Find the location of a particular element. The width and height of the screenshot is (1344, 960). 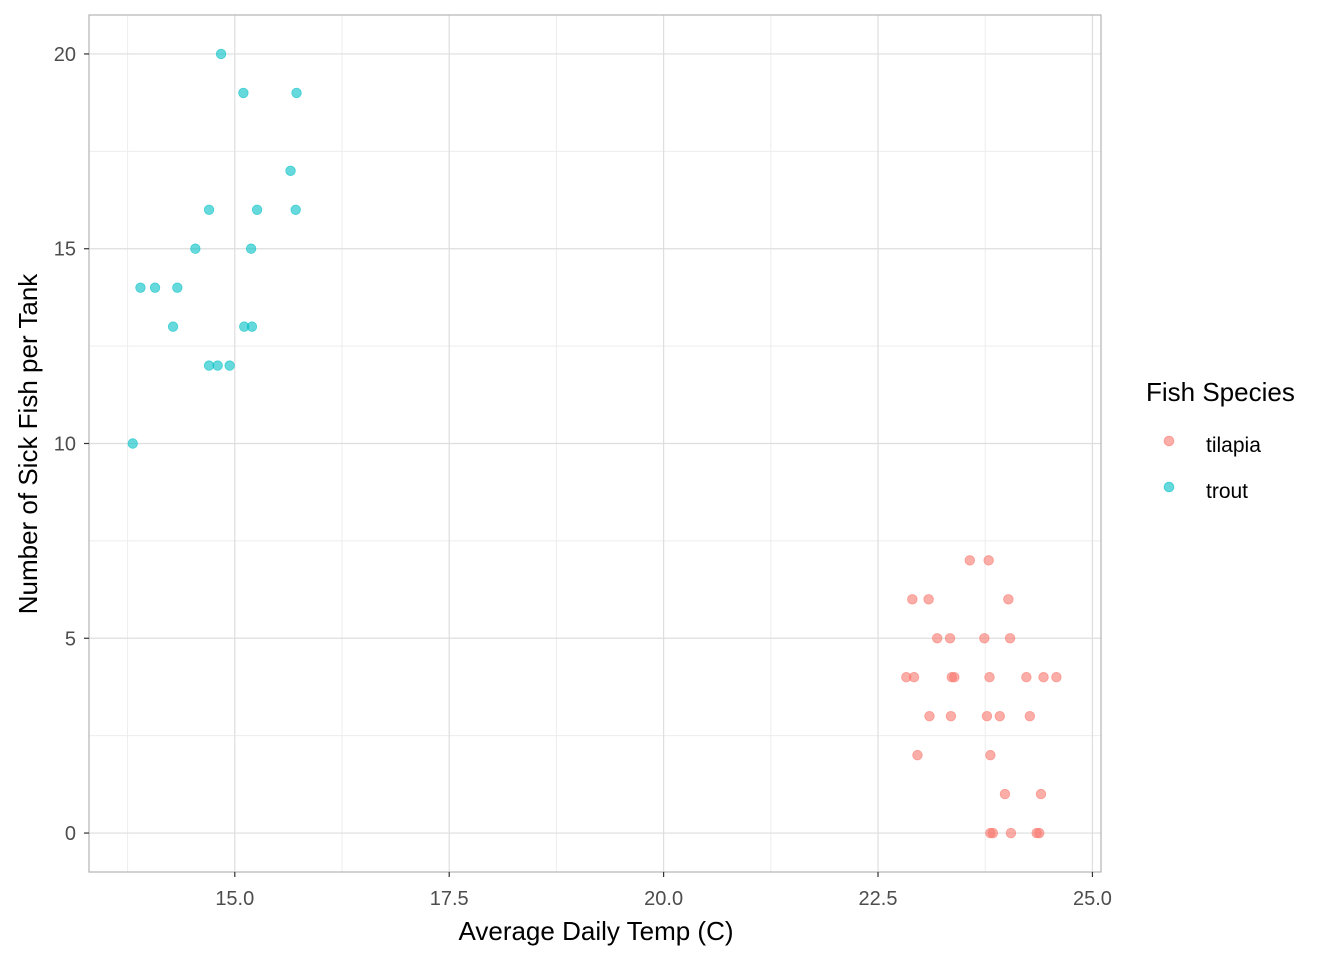

legend-key-tilapia is located at coordinates (1169, 441).